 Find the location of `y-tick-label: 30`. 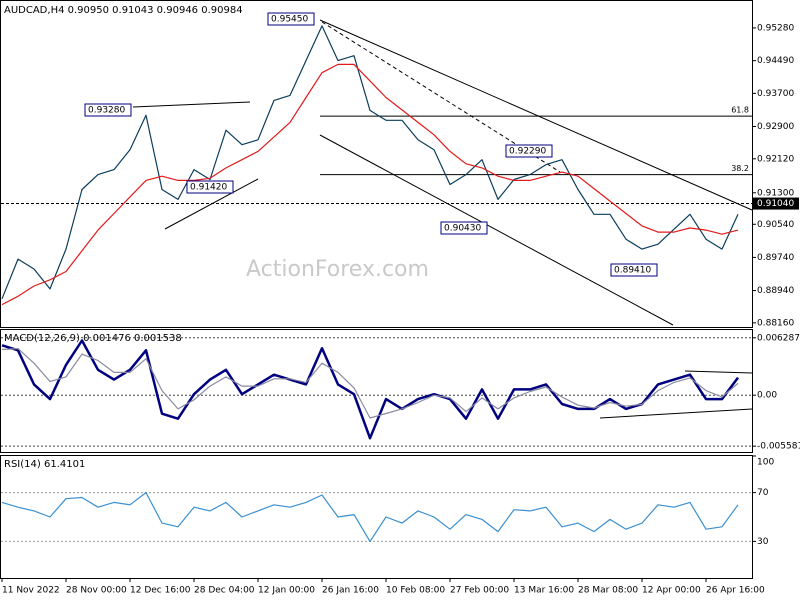

y-tick-label: 30 is located at coordinates (763, 542).